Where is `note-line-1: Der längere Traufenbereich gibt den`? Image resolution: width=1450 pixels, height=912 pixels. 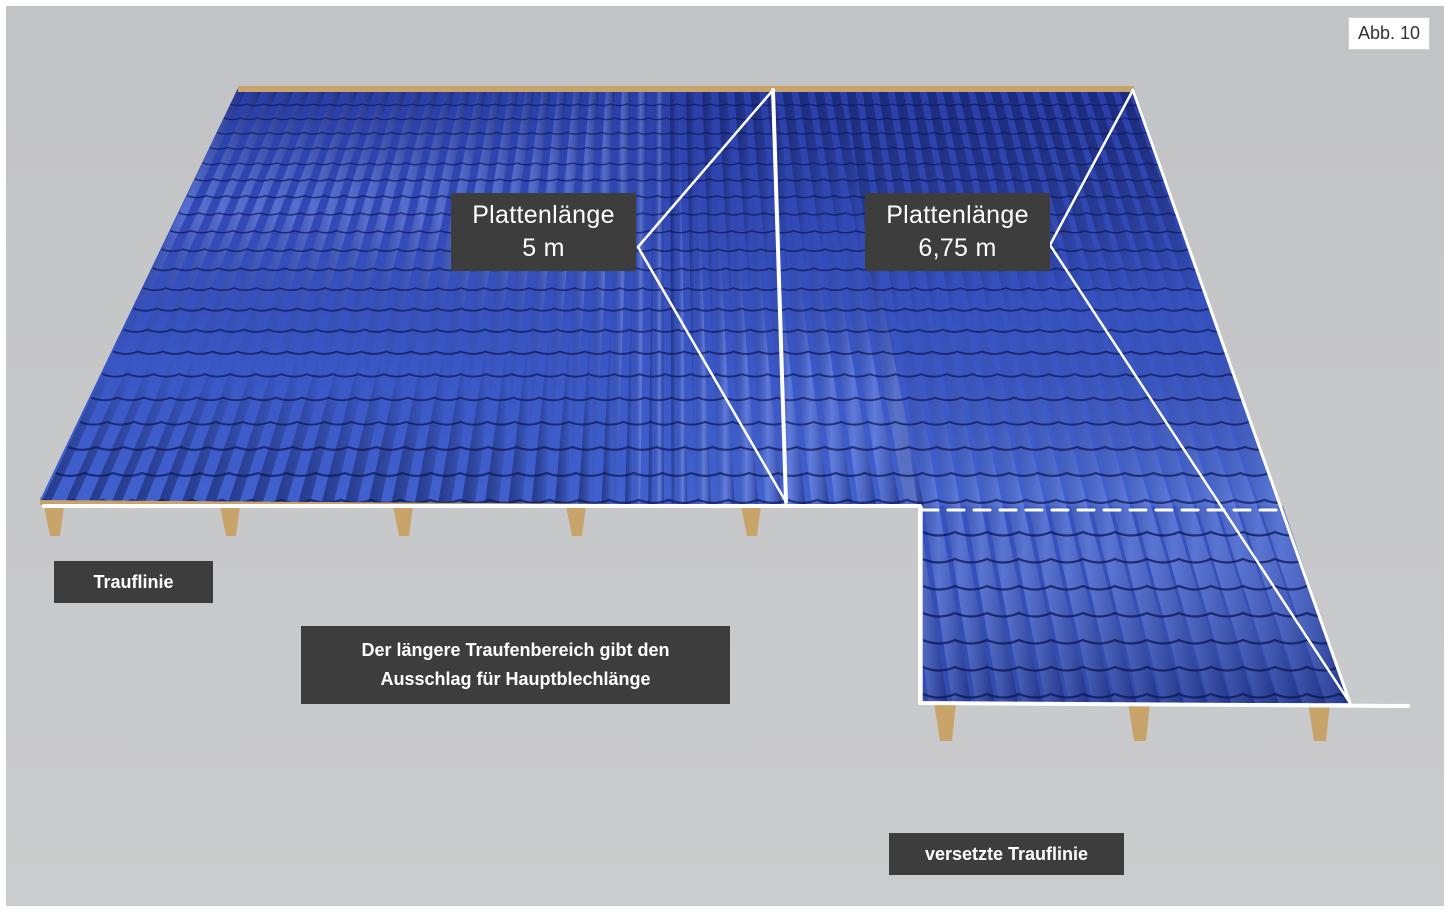
note-line-1: Der längere Traufenbereich gibt den is located at coordinates (515, 650).